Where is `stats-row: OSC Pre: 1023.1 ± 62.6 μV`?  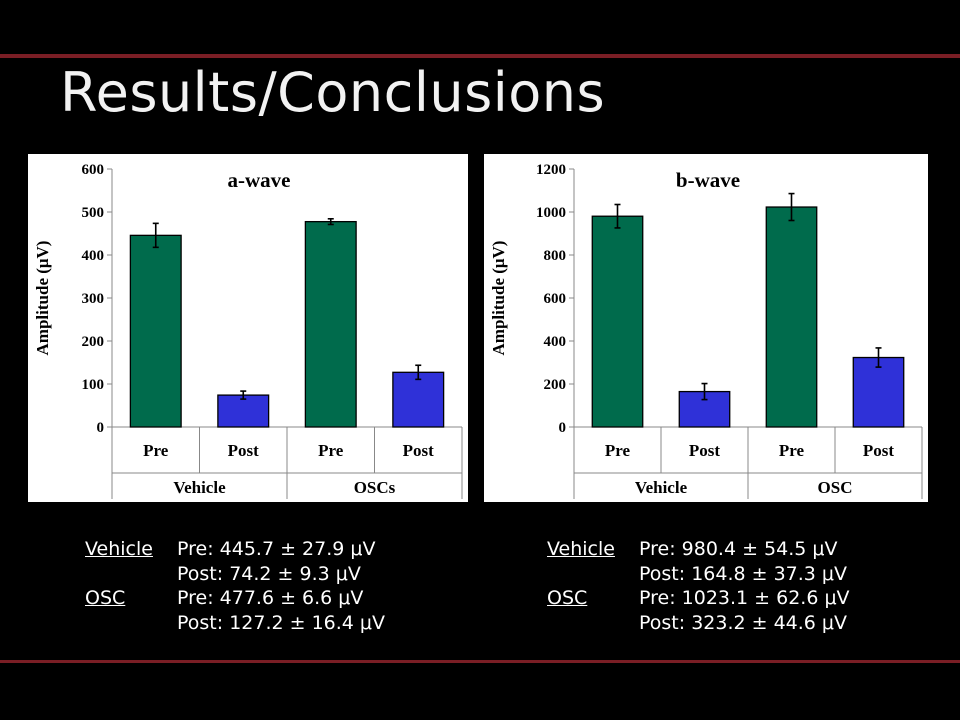
stats-row: OSC Pre: 1023.1 ± 62.6 μV is located at coordinates (698, 598).